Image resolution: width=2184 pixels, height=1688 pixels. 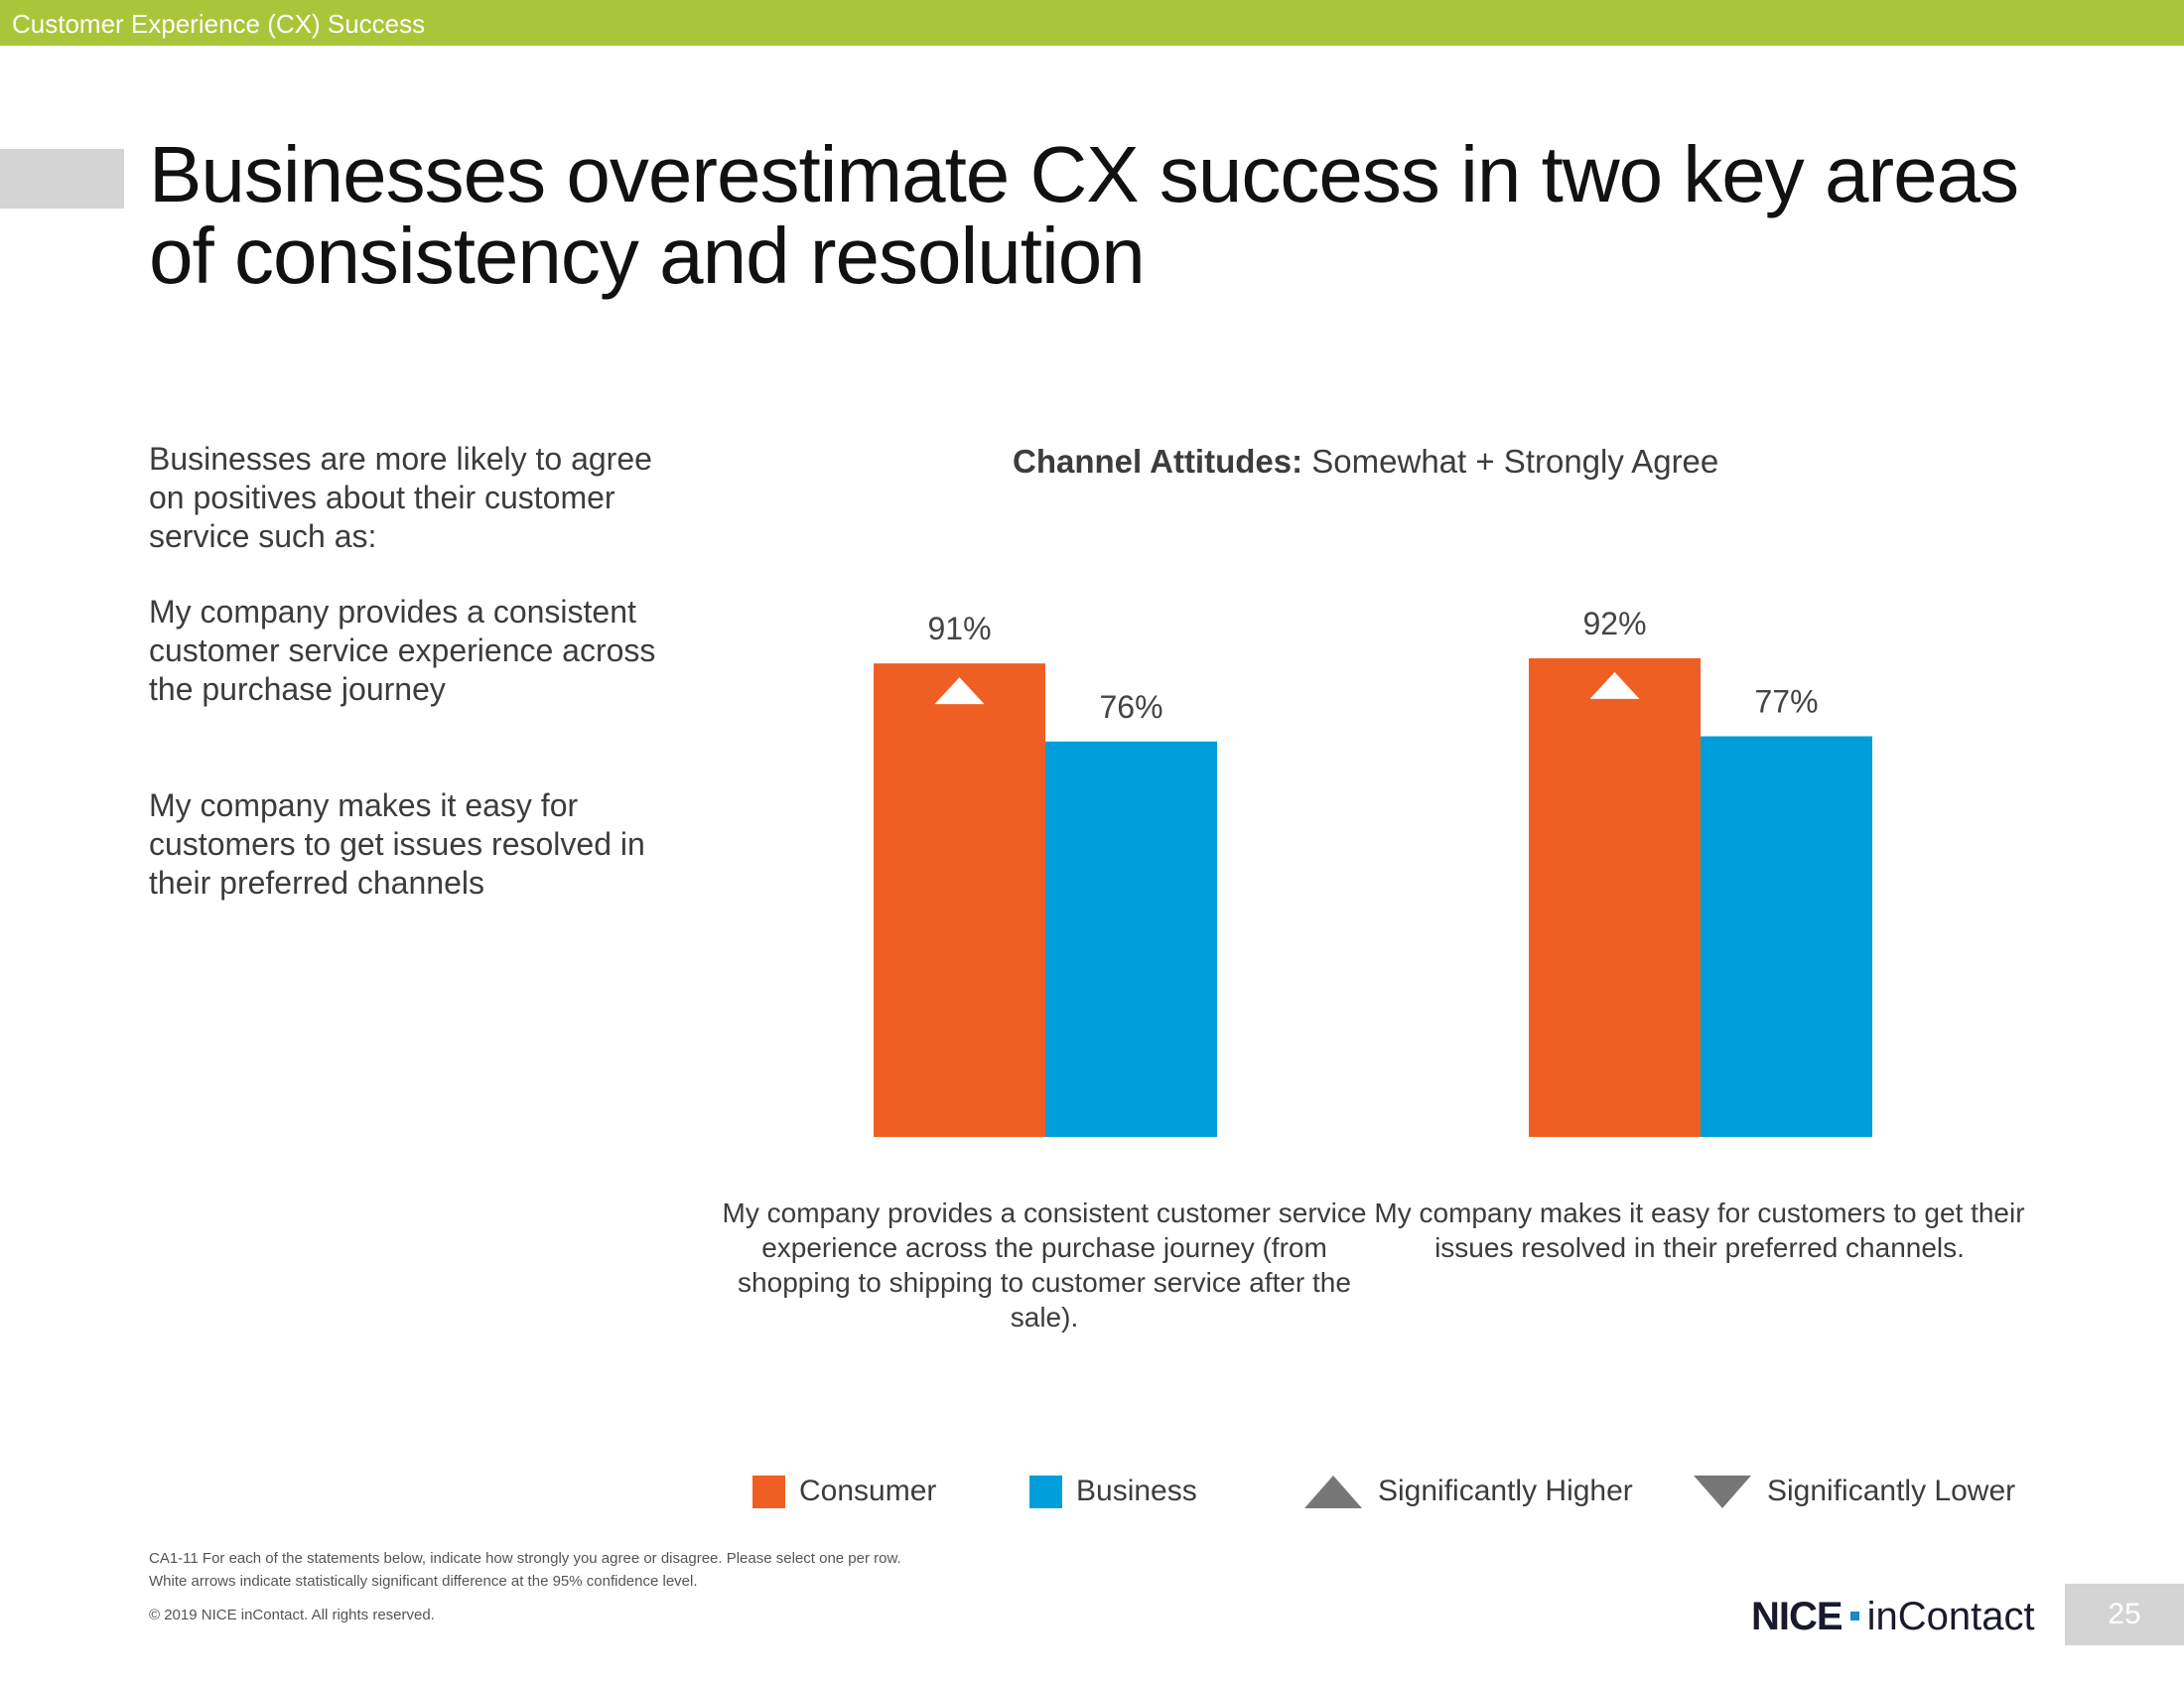 What do you see at coordinates (219, 24) in the screenshot?
I see `section-title: Customer Experience (CX) Success` at bounding box center [219, 24].